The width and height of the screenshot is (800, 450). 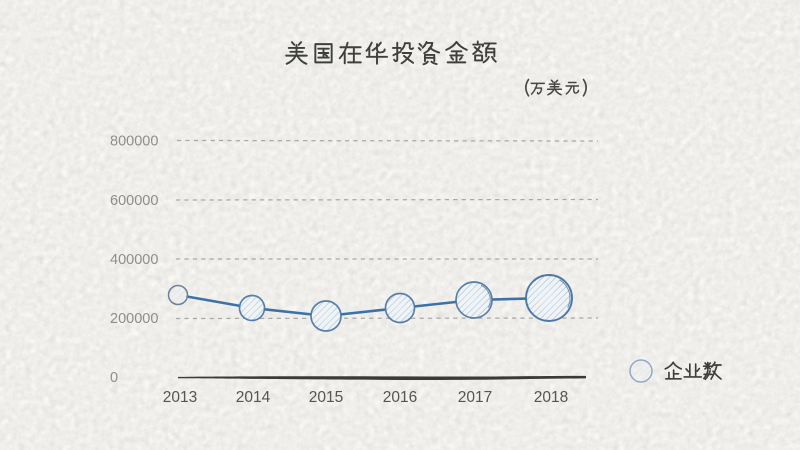 I want to click on svg-text: 2014, so click(x=253, y=397).